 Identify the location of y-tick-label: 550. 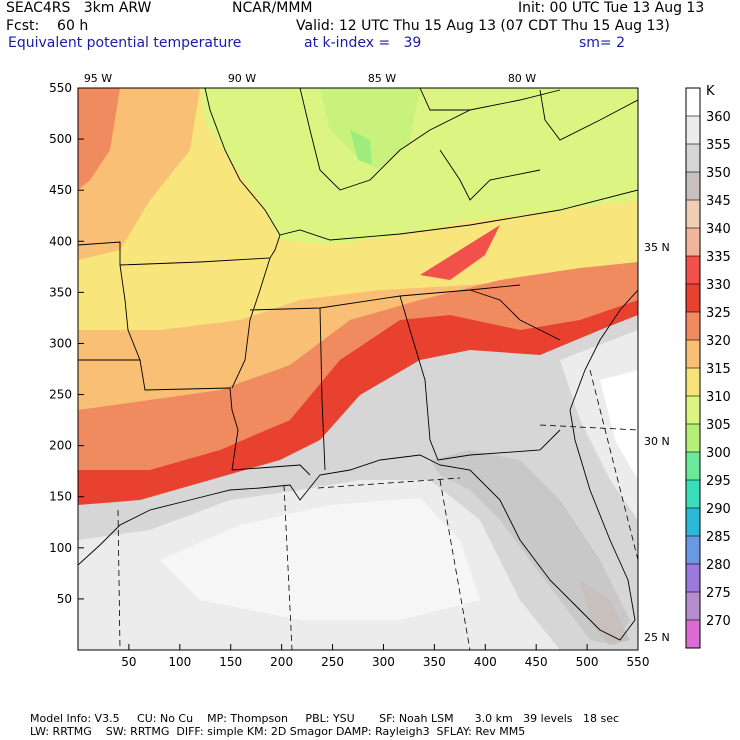
(60, 88).